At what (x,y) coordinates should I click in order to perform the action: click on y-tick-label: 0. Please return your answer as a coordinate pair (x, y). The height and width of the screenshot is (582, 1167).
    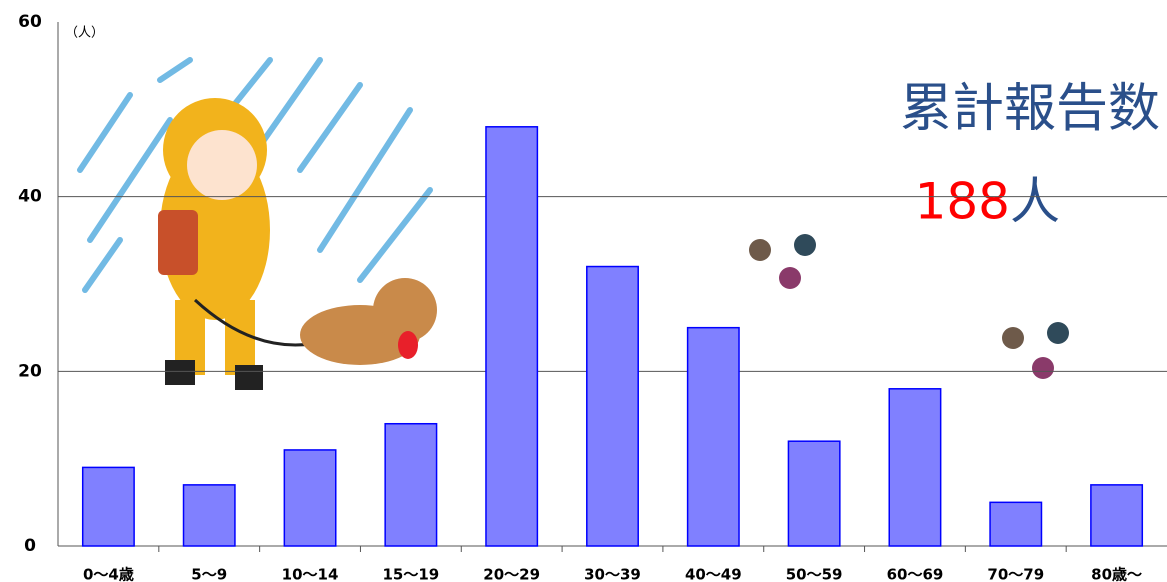
    Looking at the image, I should click on (30, 546).